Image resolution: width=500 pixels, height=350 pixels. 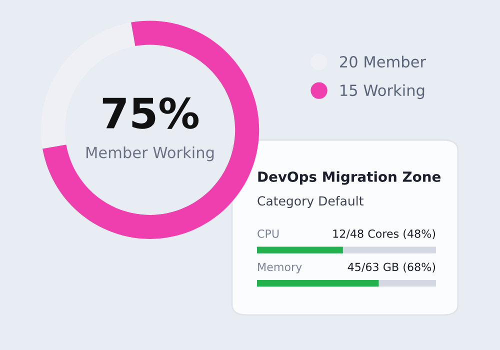 I want to click on text: Member Working, so click(x=150, y=154).